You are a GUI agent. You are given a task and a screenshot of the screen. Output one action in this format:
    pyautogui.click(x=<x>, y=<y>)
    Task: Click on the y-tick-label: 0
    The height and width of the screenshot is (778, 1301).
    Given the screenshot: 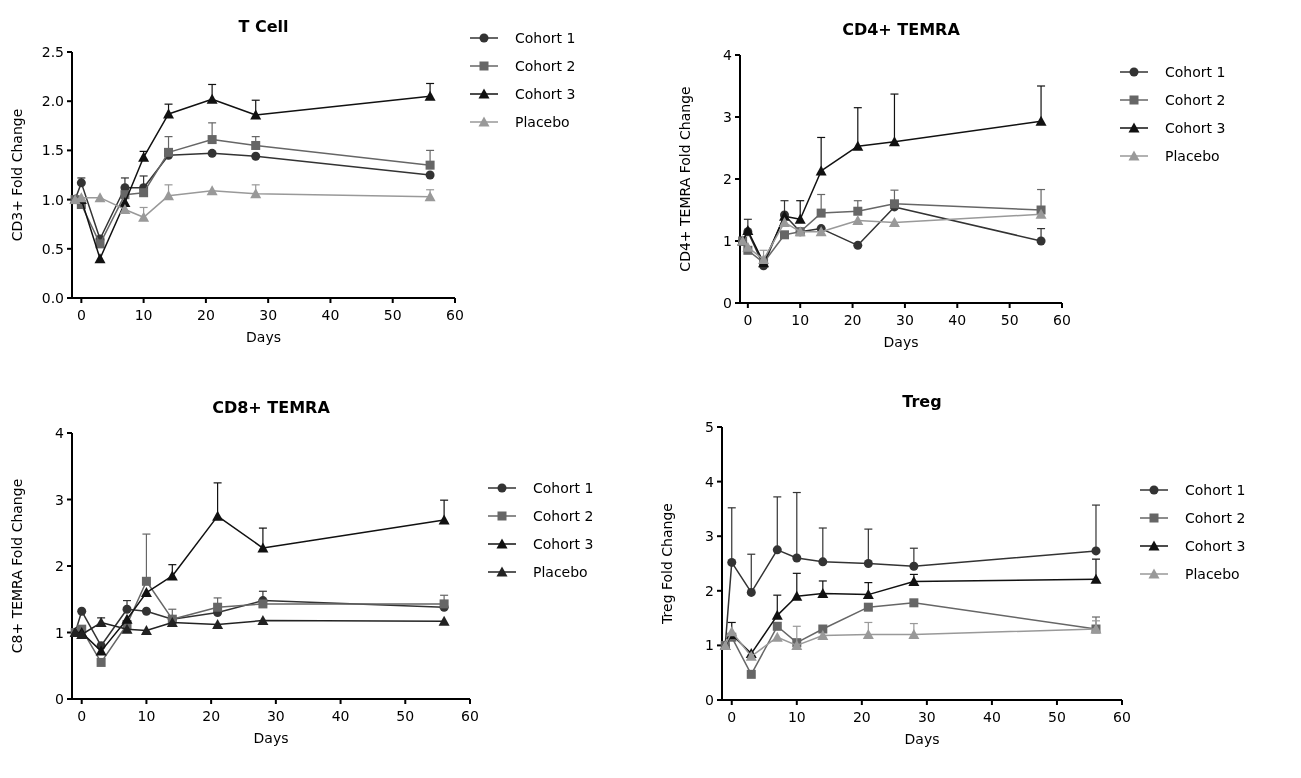 What is the action you would take?
    pyautogui.click(x=709, y=700)
    